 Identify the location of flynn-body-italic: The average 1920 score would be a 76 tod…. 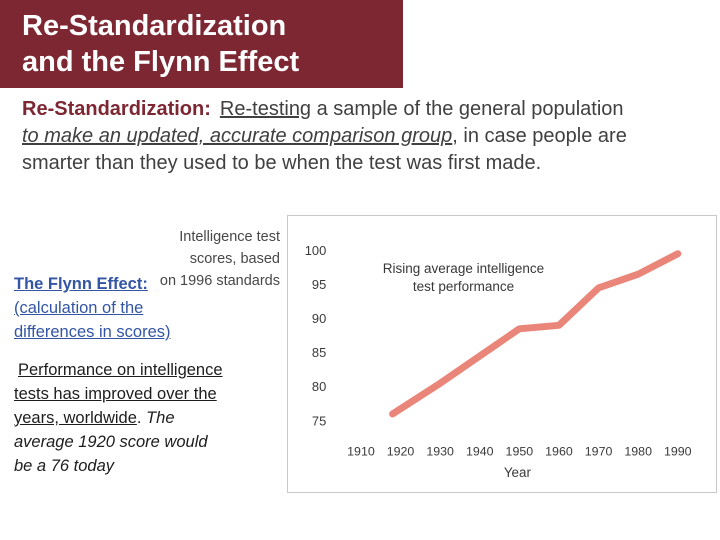
(111, 442).